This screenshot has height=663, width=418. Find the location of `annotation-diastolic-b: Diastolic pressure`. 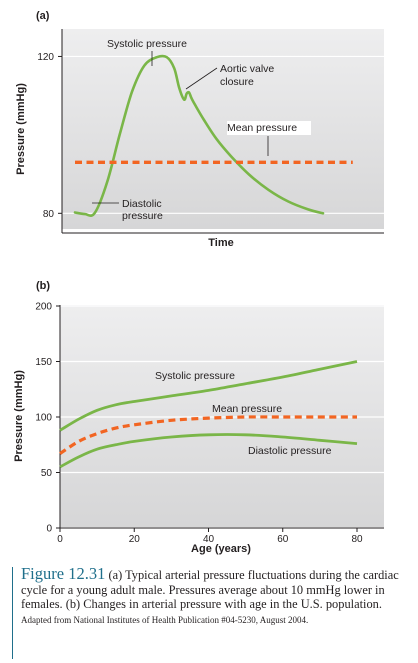

annotation-diastolic-b: Diastolic pressure is located at coordinates (290, 451).